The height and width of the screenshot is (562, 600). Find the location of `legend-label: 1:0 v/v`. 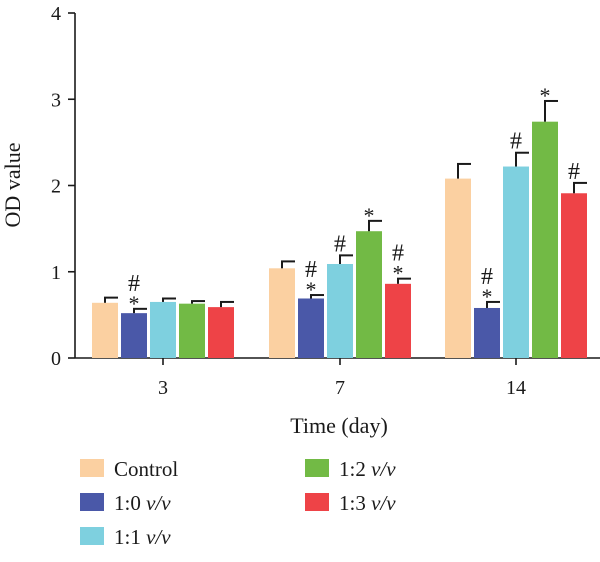

legend-label: 1:0 v/v is located at coordinates (142, 503).